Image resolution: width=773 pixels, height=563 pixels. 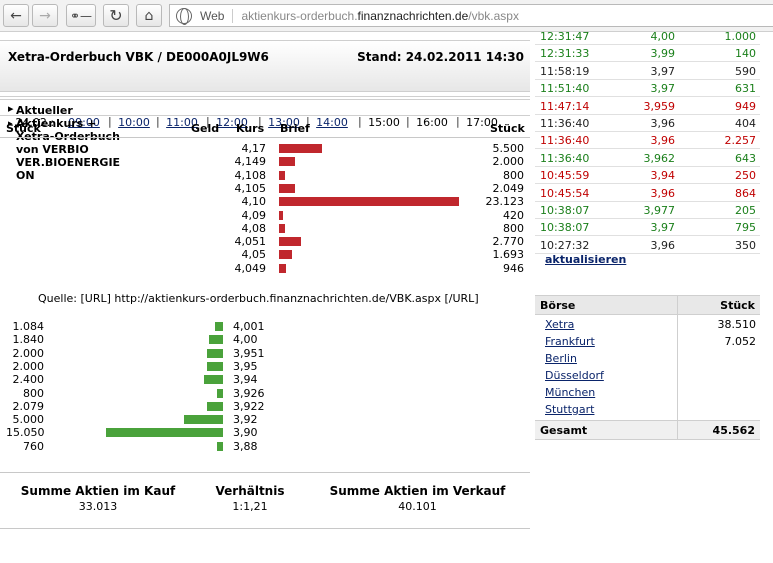 I want to click on ask-quantity: 5.500, so click(x=508, y=148).